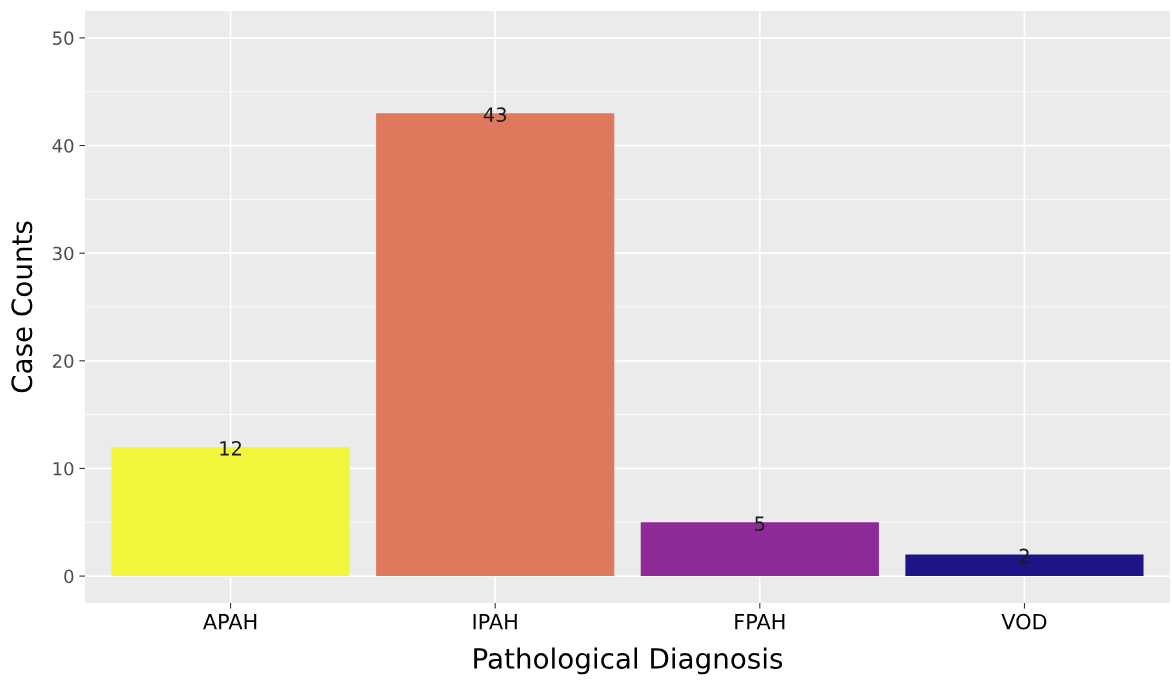 The width and height of the screenshot is (1172, 691). What do you see at coordinates (63, 253) in the screenshot?
I see `y-tick-label: 30` at bounding box center [63, 253].